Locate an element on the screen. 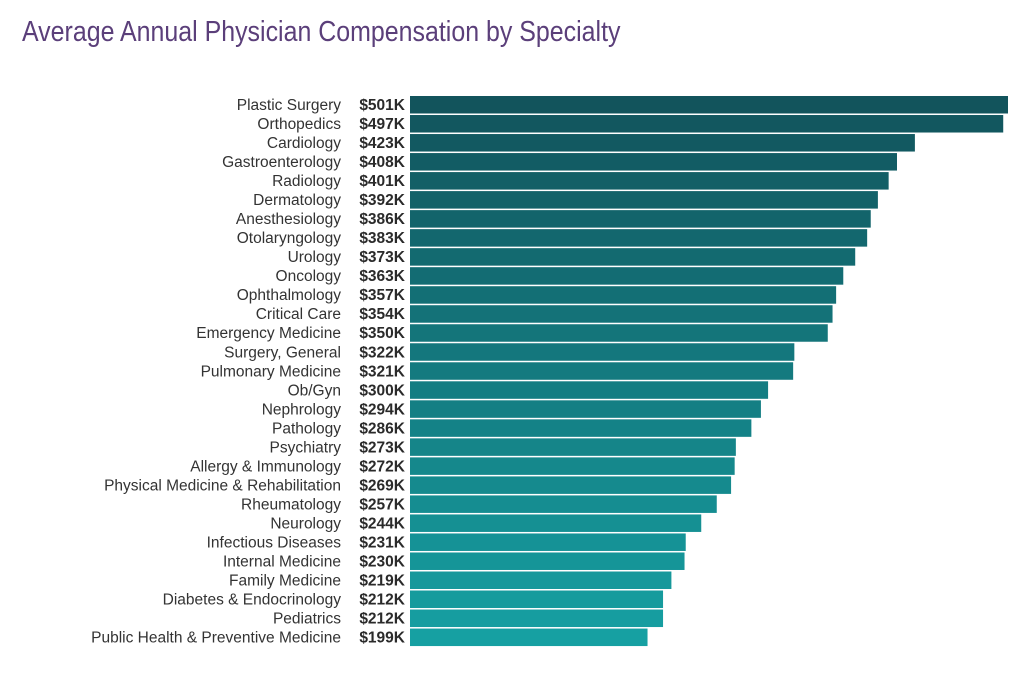  data-label: $501K is located at coordinates (382, 105).